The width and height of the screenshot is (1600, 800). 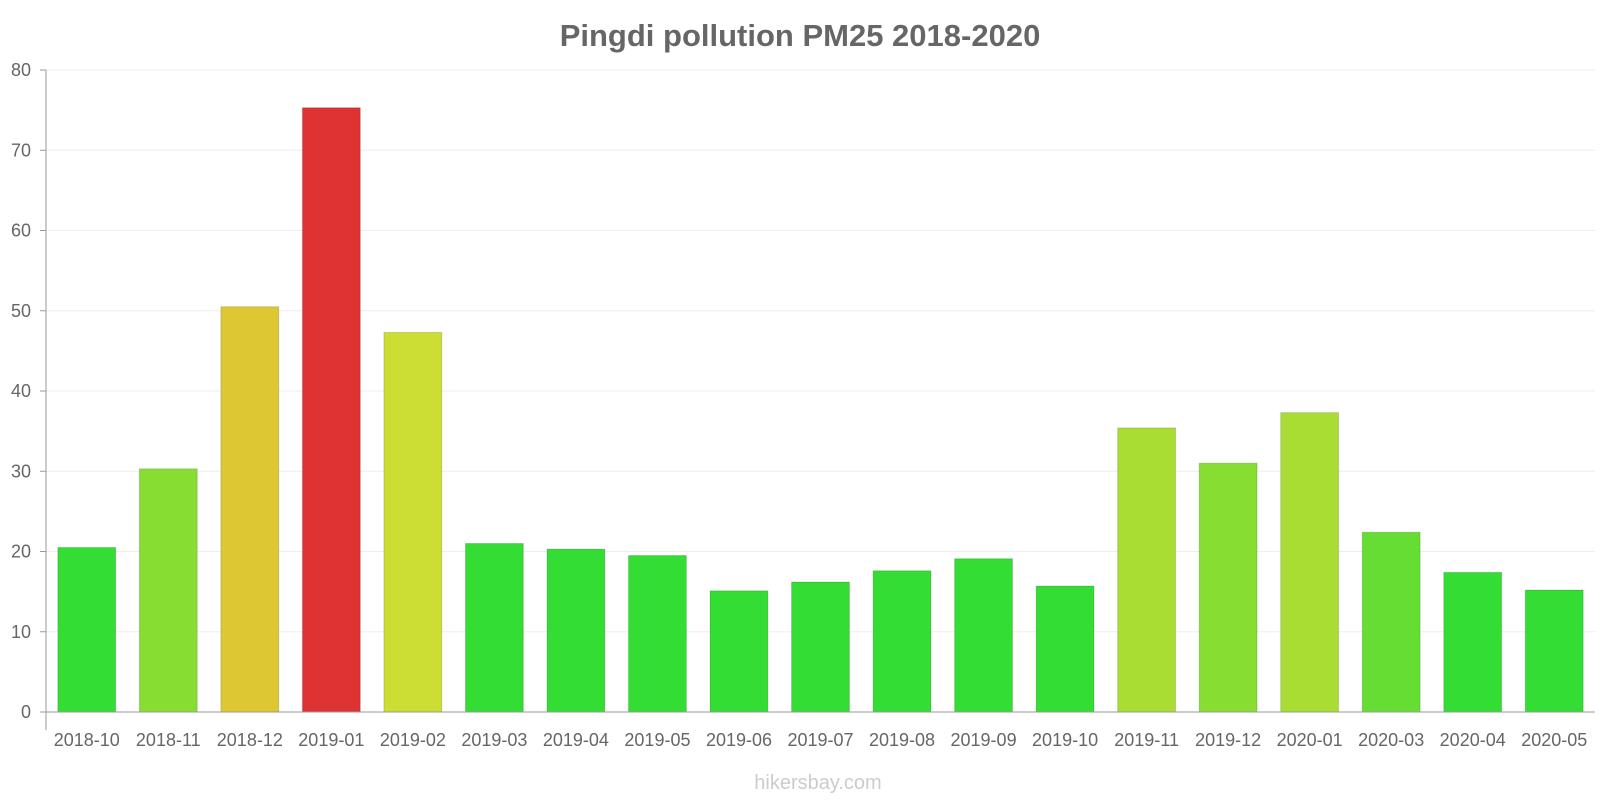 What do you see at coordinates (902, 740) in the screenshot?
I see `x-tick-label: 2019-08` at bounding box center [902, 740].